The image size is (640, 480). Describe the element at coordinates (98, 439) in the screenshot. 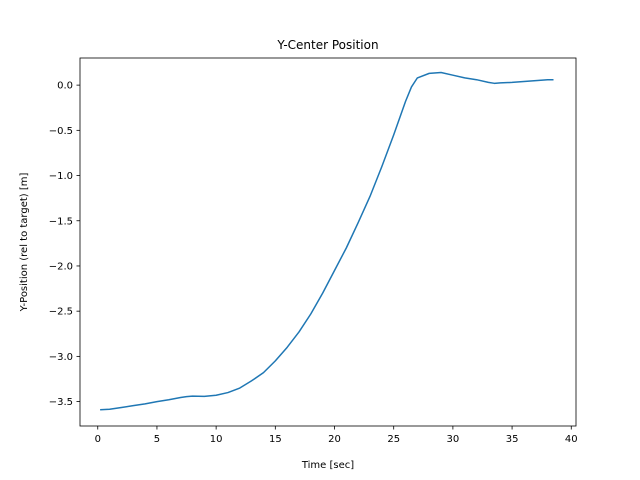

I see `x-tick-label: 0` at that location.